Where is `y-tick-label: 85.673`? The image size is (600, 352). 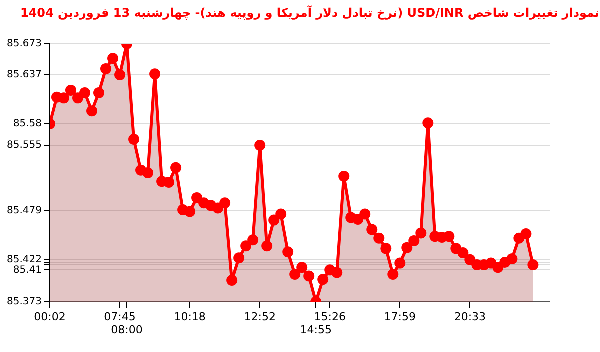 y-tick-label: 85.673 is located at coordinates (24, 44).